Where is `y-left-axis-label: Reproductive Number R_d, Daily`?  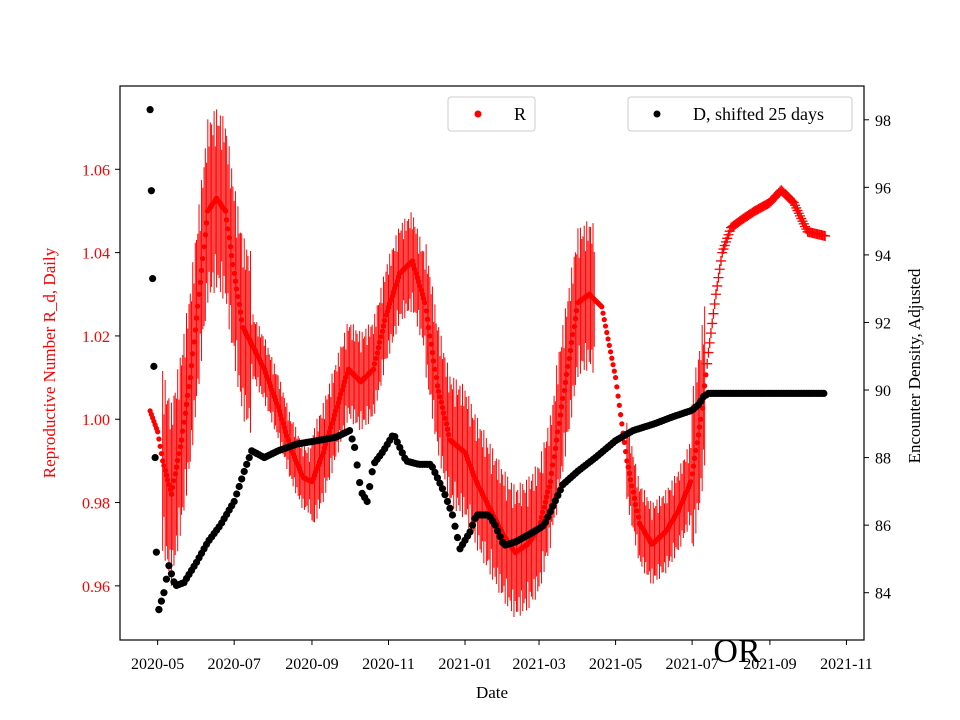 y-left-axis-label: Reproductive Number R_d, Daily is located at coordinates (49, 362).